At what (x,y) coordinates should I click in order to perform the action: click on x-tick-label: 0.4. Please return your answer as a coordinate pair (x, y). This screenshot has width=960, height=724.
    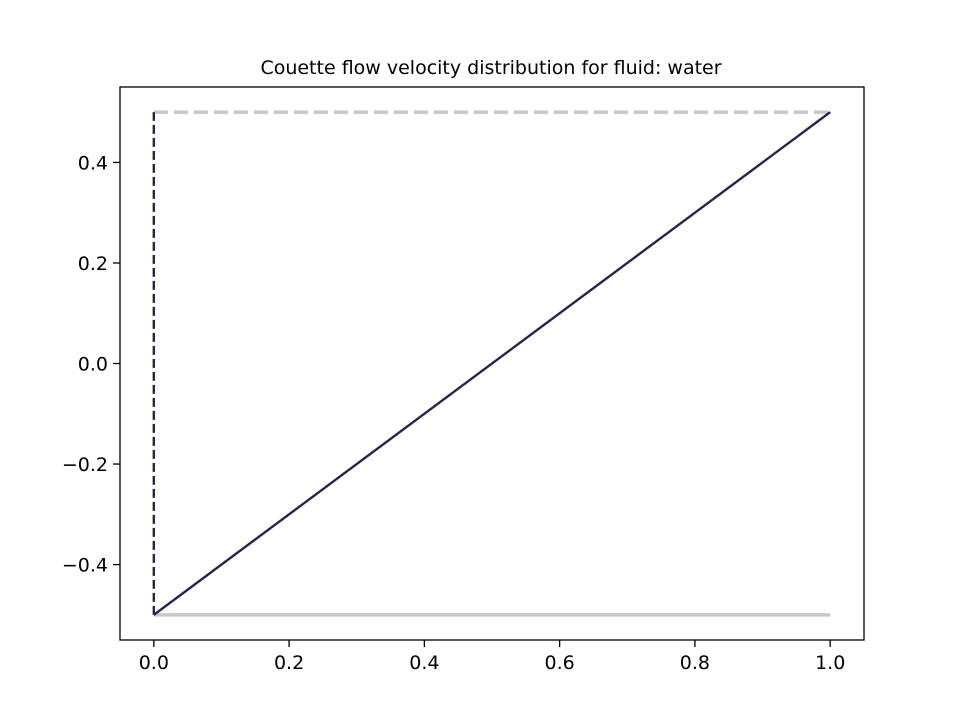
    Looking at the image, I should click on (424, 663).